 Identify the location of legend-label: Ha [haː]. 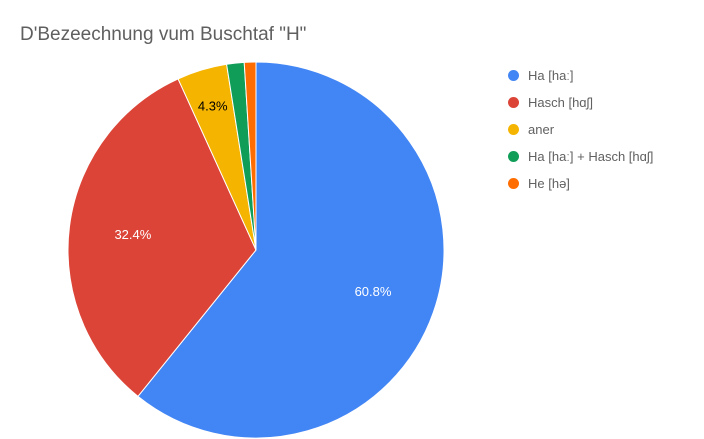
(551, 75).